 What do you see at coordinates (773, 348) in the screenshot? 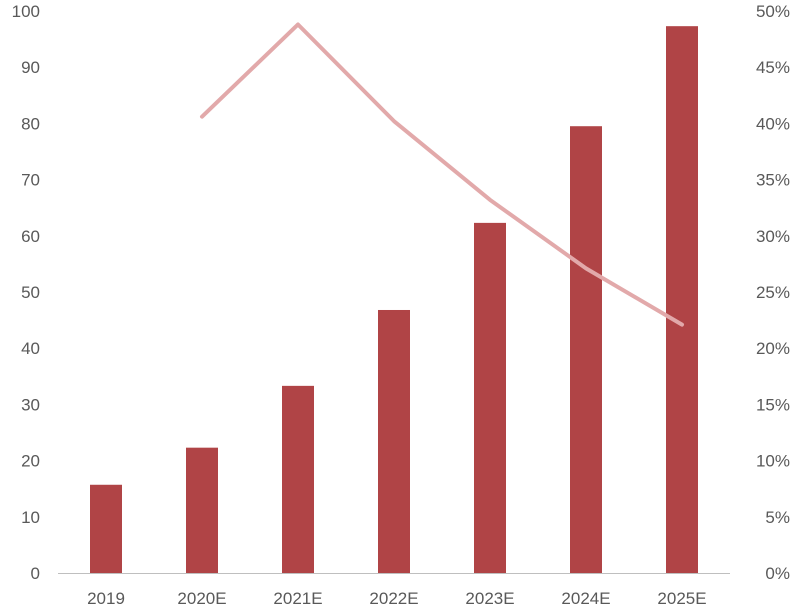
I see `right-tick-label: 20%` at bounding box center [773, 348].